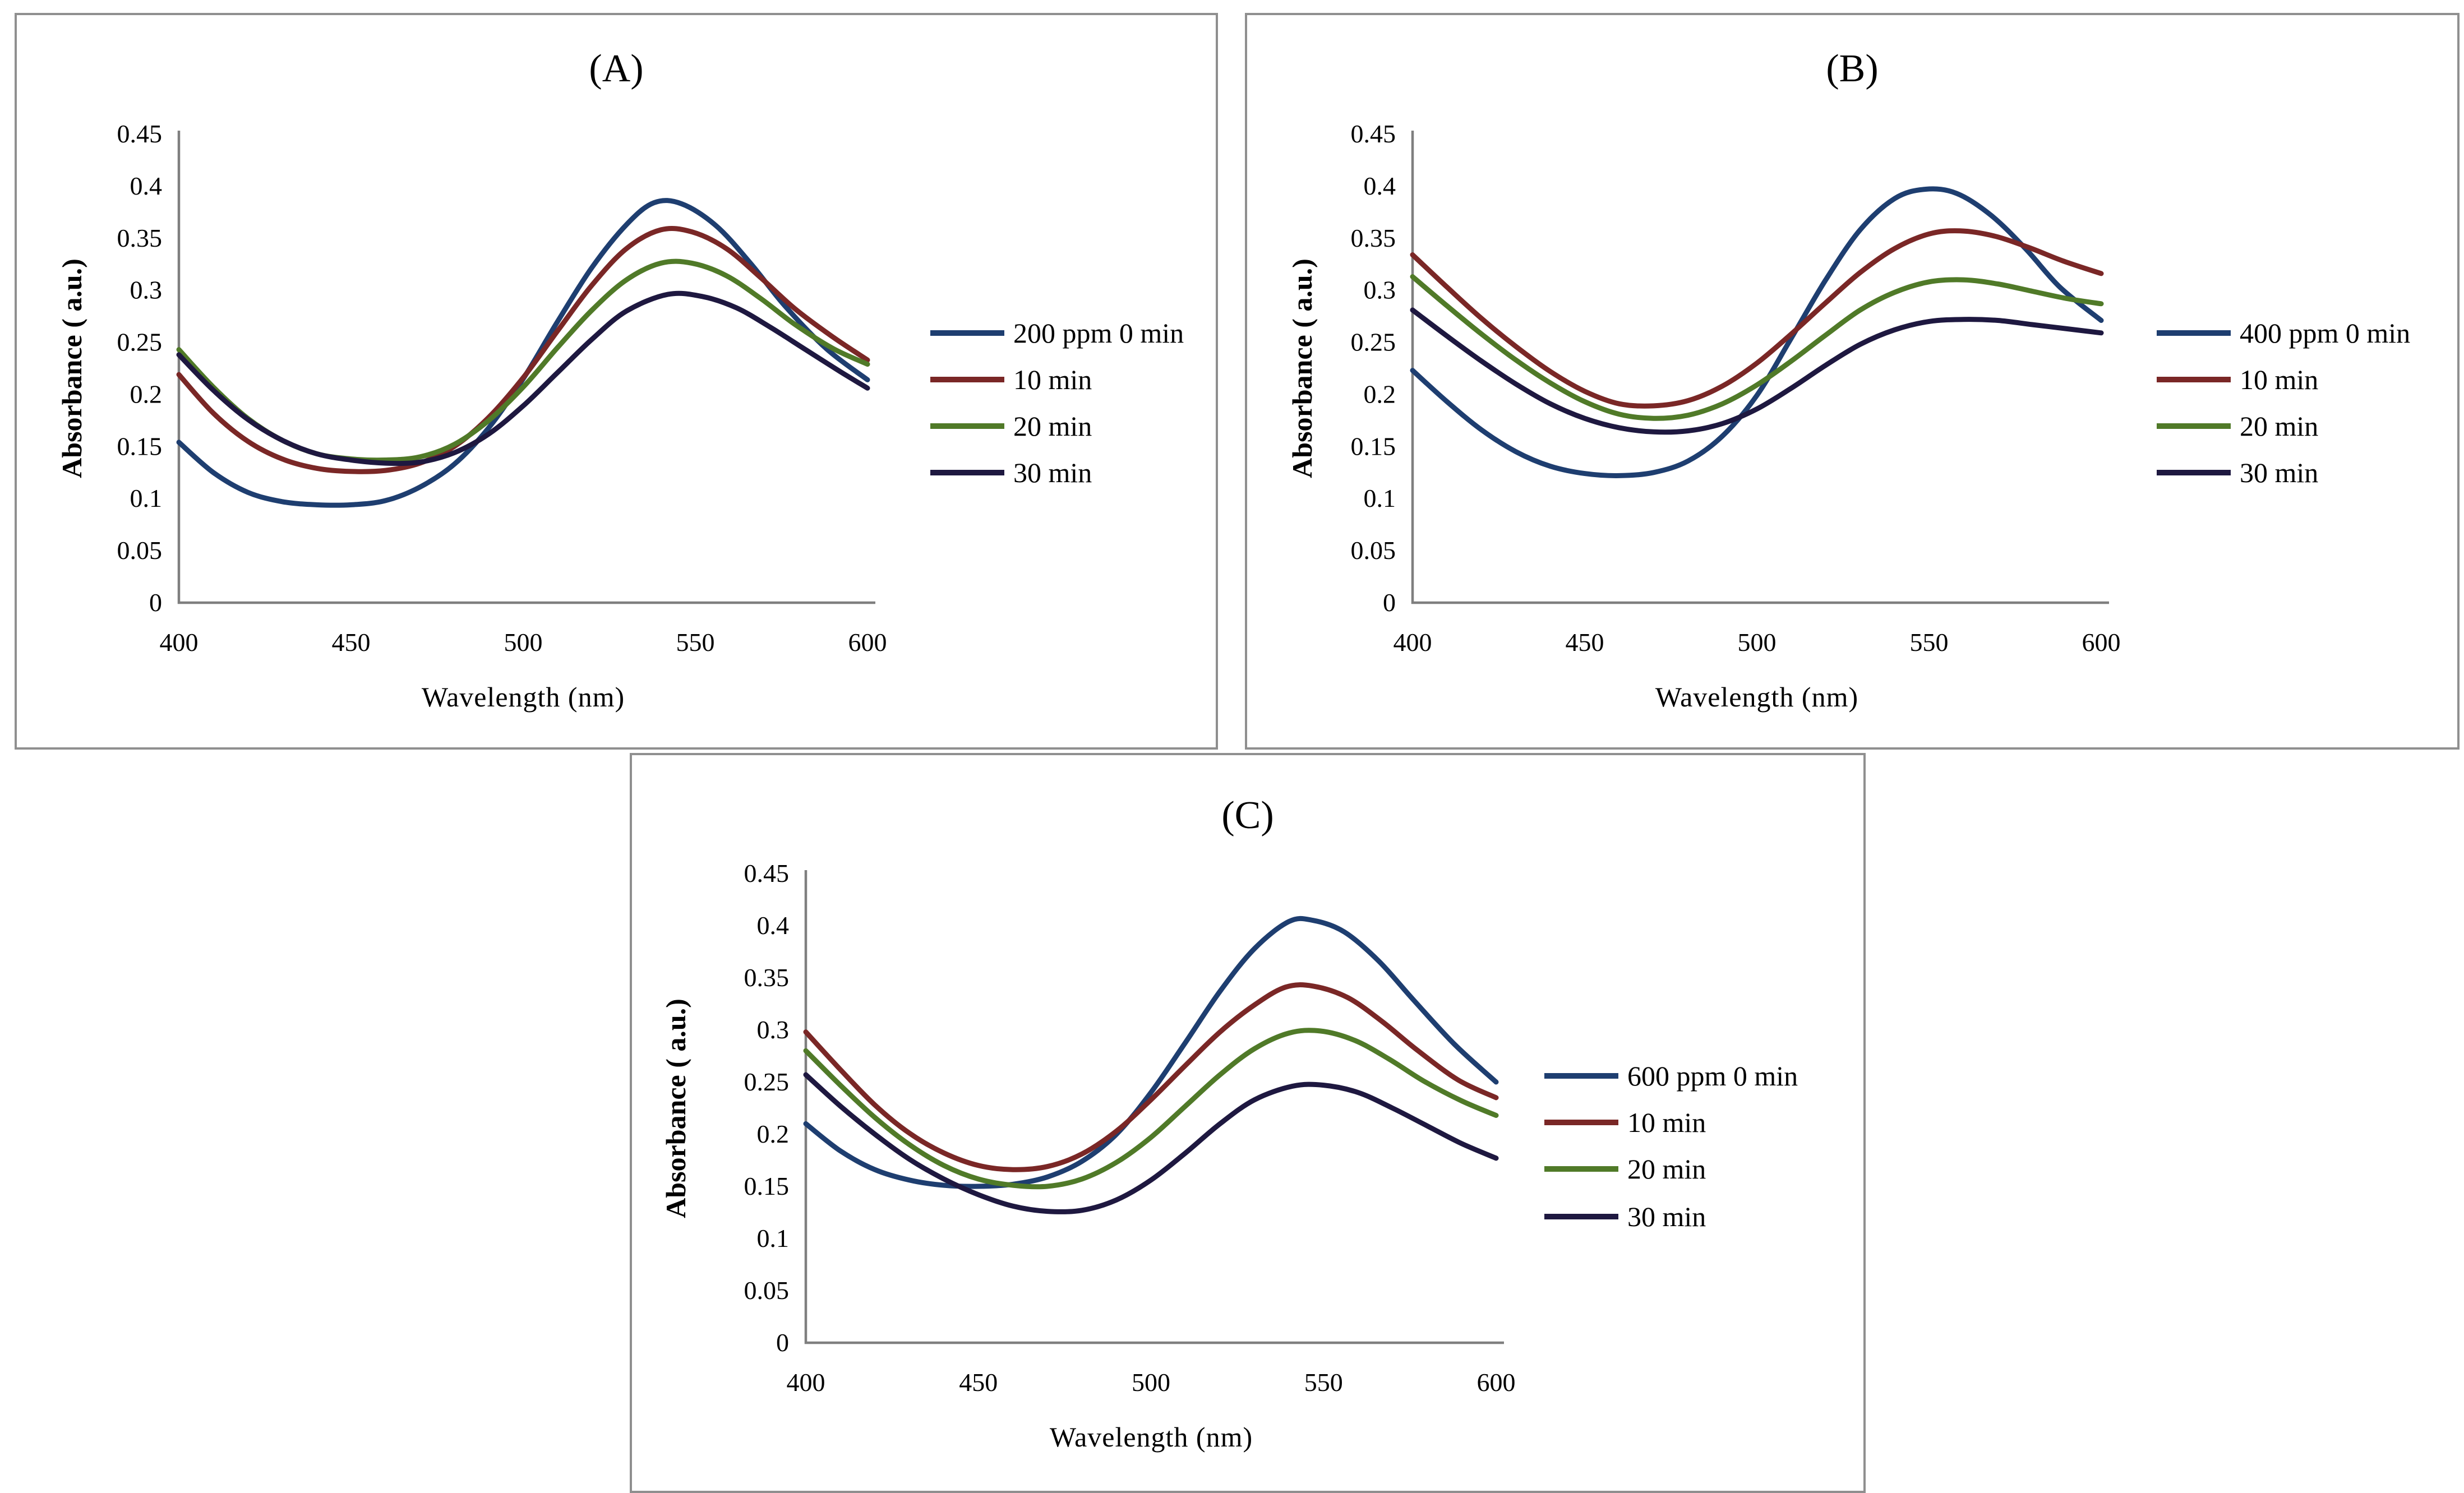 The width and height of the screenshot is (2464, 1493). What do you see at coordinates (2101, 642) in the screenshot?
I see `panel-b-x-tick-label: 600` at bounding box center [2101, 642].